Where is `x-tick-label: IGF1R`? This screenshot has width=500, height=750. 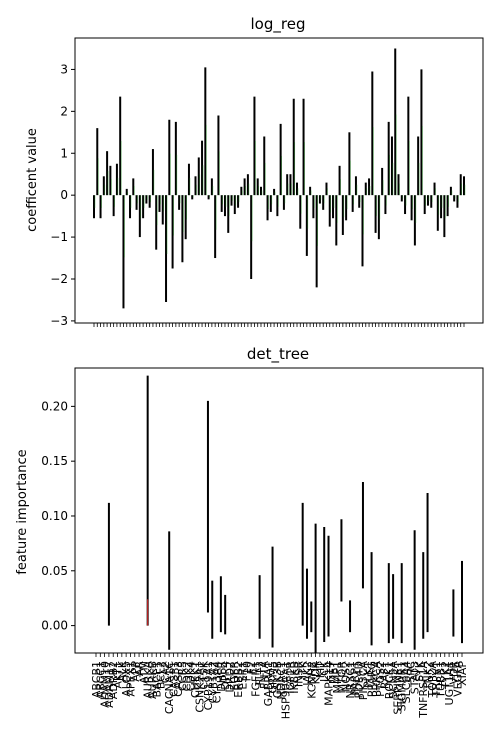
x-tick-label: IGF1R is located at coordinates (290, 677).